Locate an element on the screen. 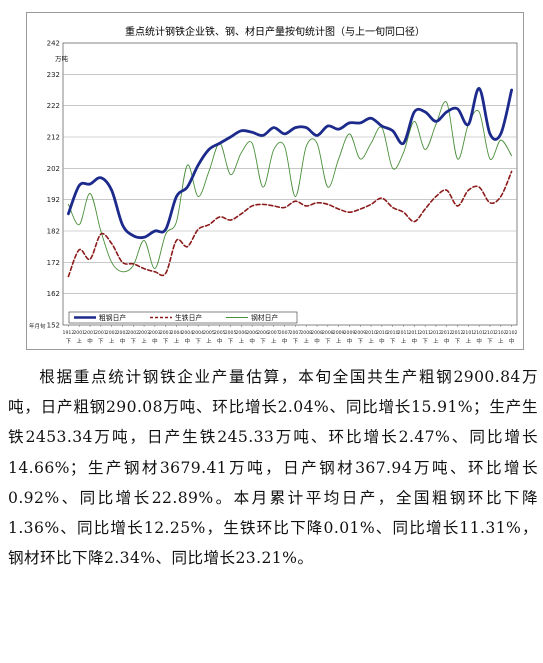 This screenshot has height=663, width=543. y-tick-label: 192 is located at coordinates (53, 200).